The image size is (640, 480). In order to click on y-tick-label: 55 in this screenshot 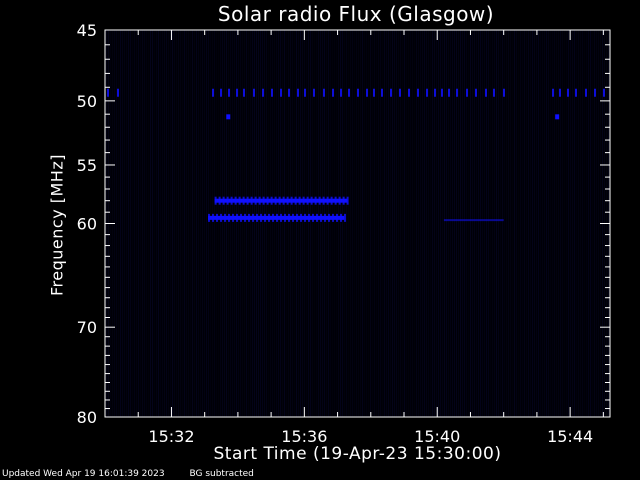, I will do `click(87, 165)`.